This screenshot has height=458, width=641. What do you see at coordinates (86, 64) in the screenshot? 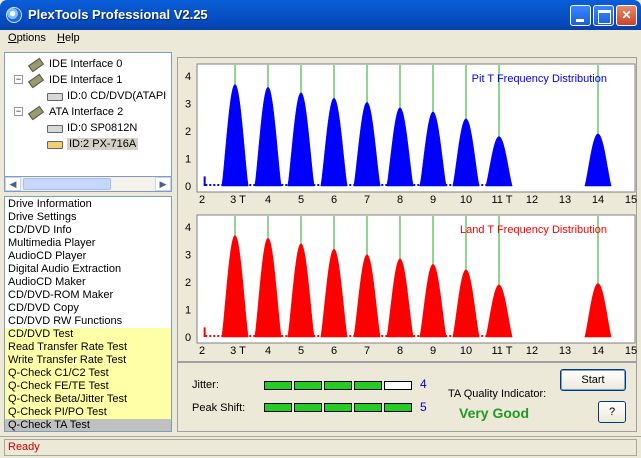
I see `tree-item-label: IDE Interface 0` at bounding box center [86, 64].